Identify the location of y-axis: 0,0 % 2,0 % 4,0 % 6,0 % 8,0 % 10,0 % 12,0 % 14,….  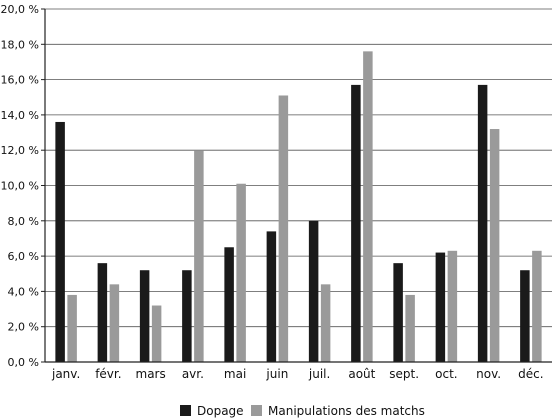
(23, 186).